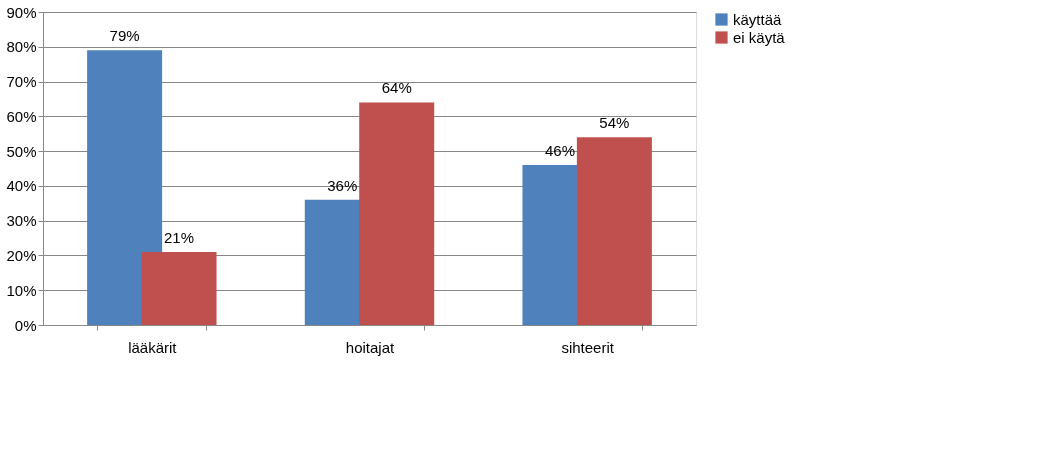 The width and height of the screenshot is (1055, 460). Describe the element at coordinates (396, 88) in the screenshot. I see `data-label: 64%` at that location.